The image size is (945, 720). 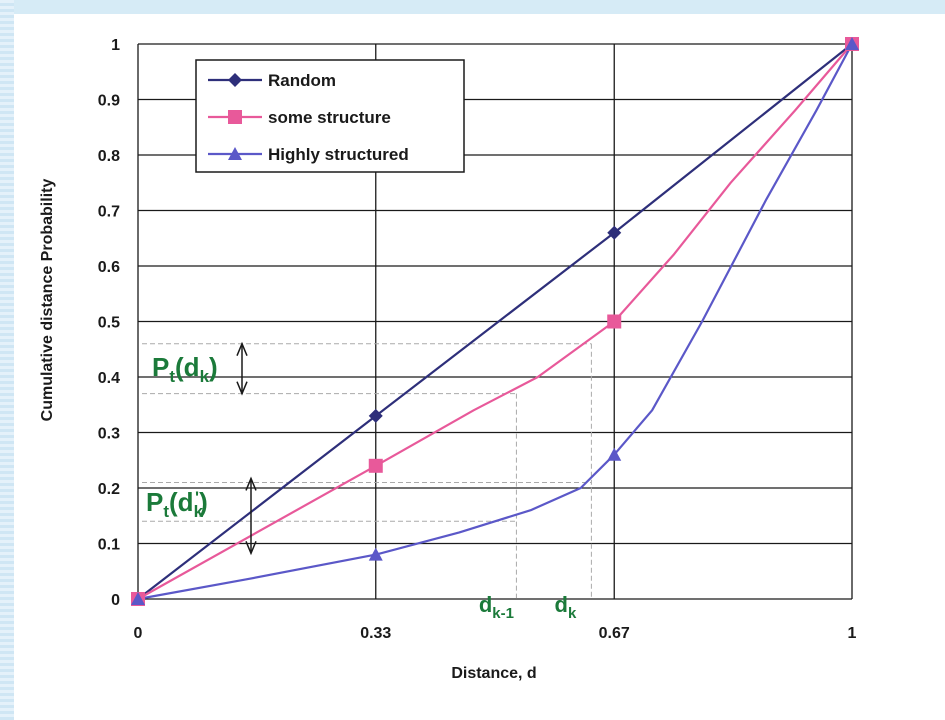 I want to click on pt-dk-prime-arrow-head, so click(x=251, y=483).